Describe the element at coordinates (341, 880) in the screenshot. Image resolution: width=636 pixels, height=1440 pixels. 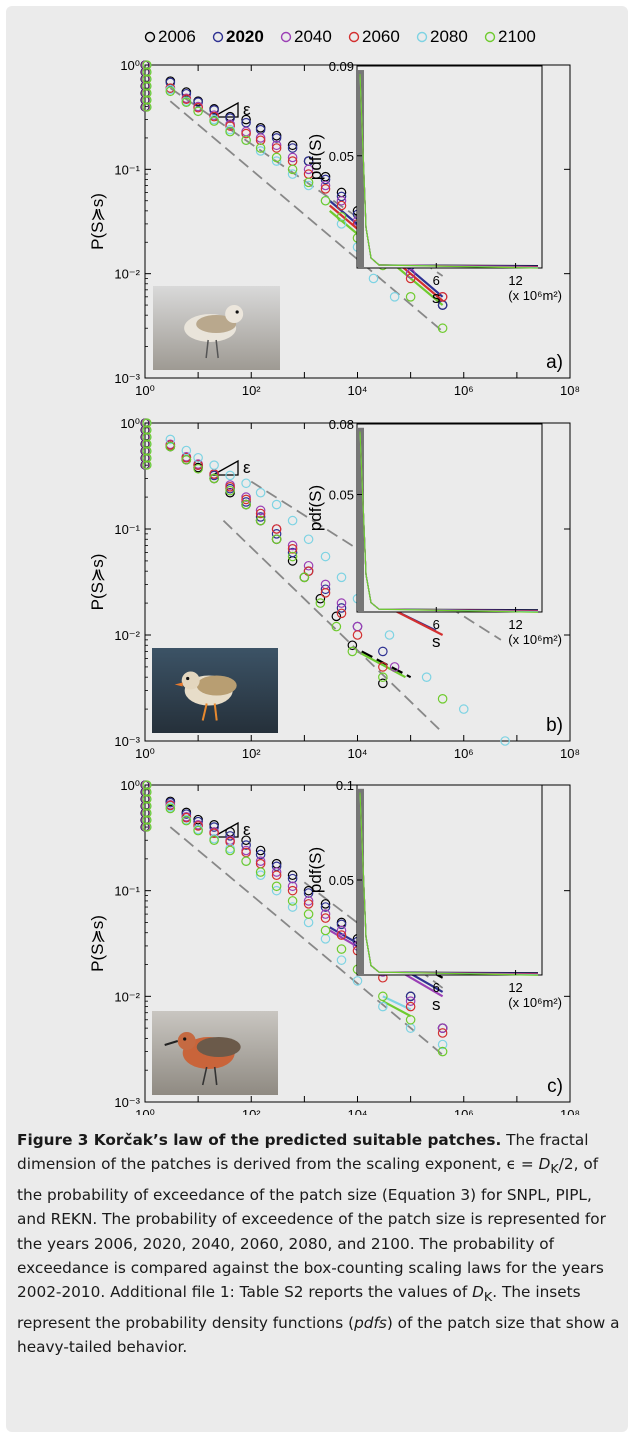
I see `inset-y-tick-label-3-1: 0.05` at that location.